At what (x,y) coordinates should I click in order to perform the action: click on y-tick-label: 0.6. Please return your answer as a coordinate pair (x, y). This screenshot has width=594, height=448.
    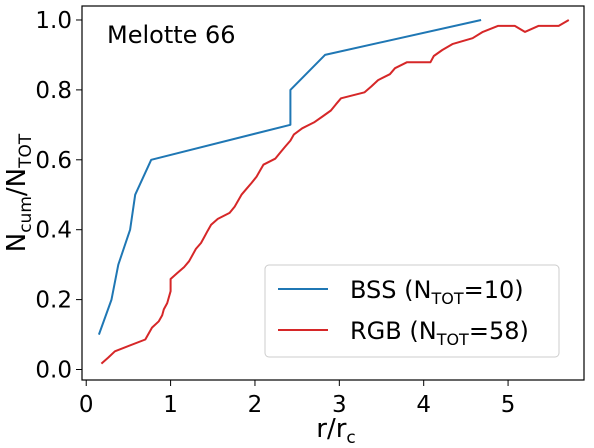
    Looking at the image, I should click on (53, 161).